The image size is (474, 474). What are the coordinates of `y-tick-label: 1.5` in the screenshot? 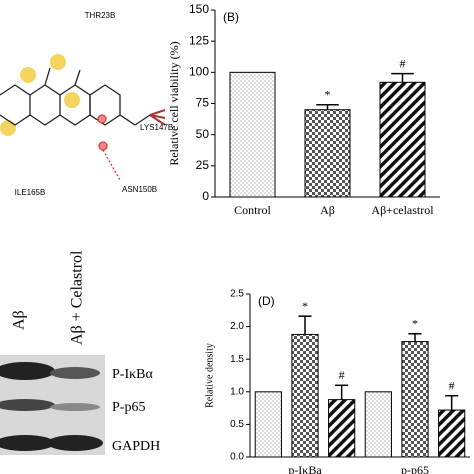 It's located at (237, 359).